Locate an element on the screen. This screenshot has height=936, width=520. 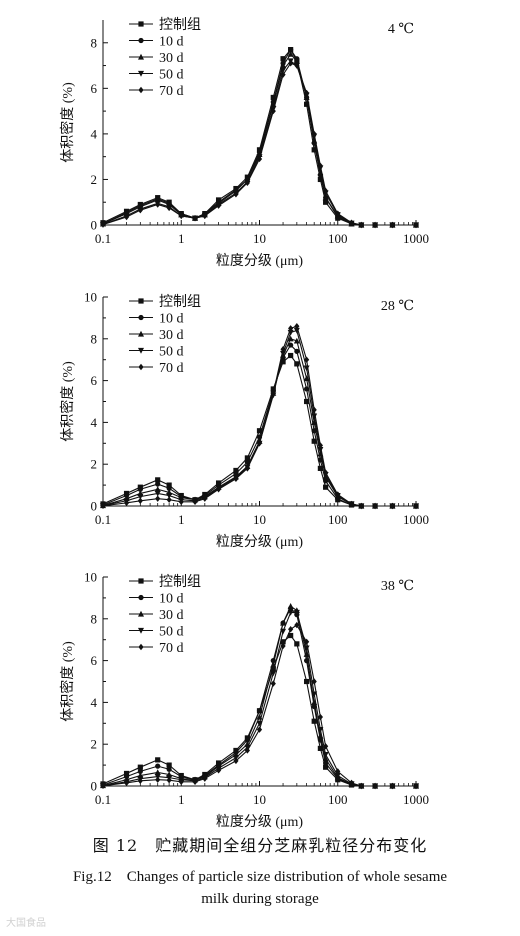
y-tick-label: 10 is located at coordinates (90, 577).